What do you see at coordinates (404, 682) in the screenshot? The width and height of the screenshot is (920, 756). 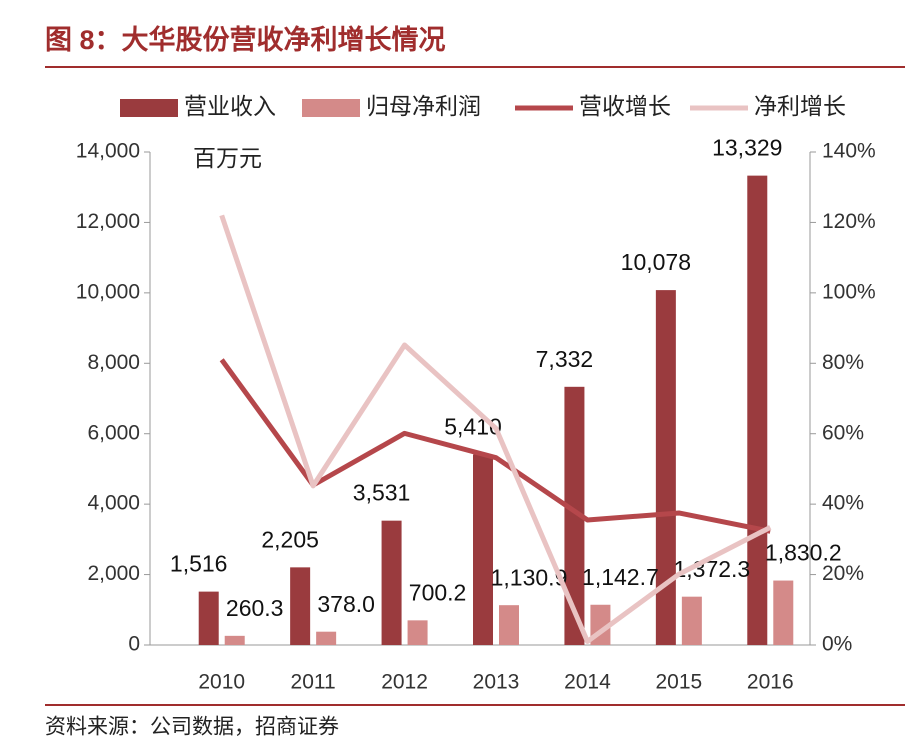 I see `x-tick-label: 2012` at bounding box center [404, 682].